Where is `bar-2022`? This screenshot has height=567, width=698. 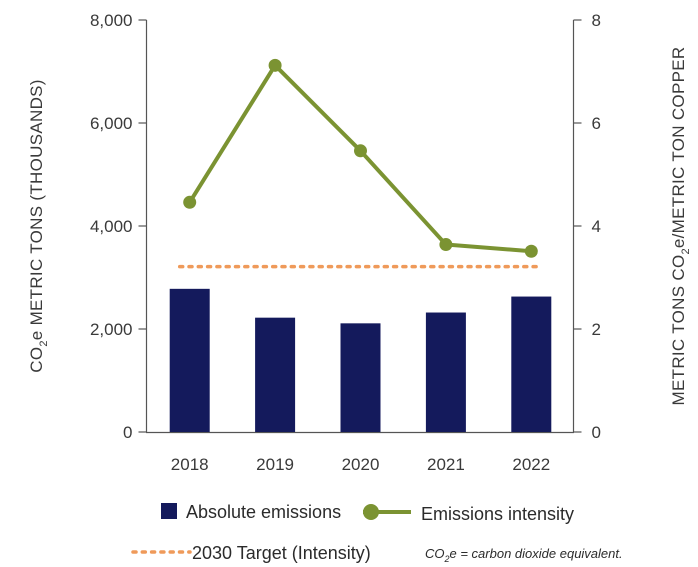 bar-2022 is located at coordinates (531, 364).